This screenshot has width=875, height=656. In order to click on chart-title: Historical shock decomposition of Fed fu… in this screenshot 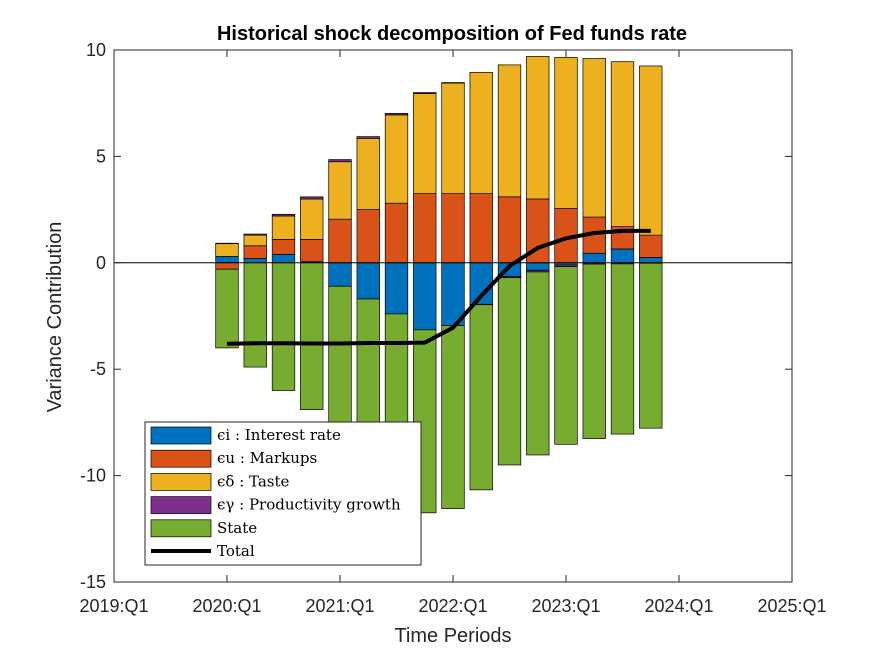, I will do `click(452, 34)`.